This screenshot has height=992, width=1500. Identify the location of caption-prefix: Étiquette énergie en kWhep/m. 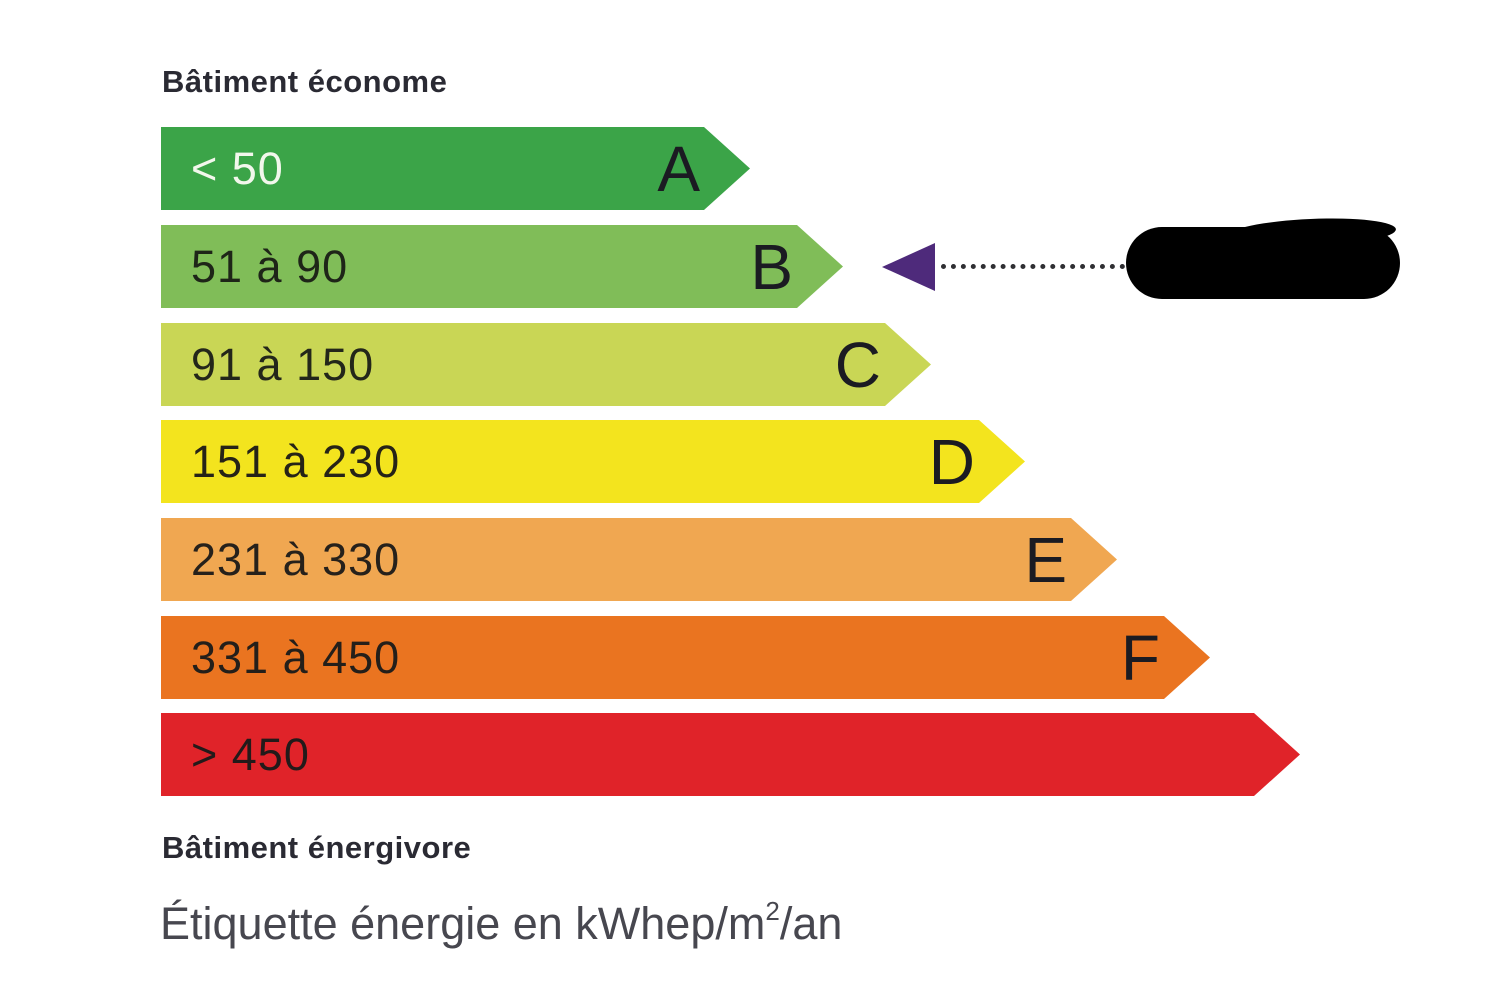
(463, 923).